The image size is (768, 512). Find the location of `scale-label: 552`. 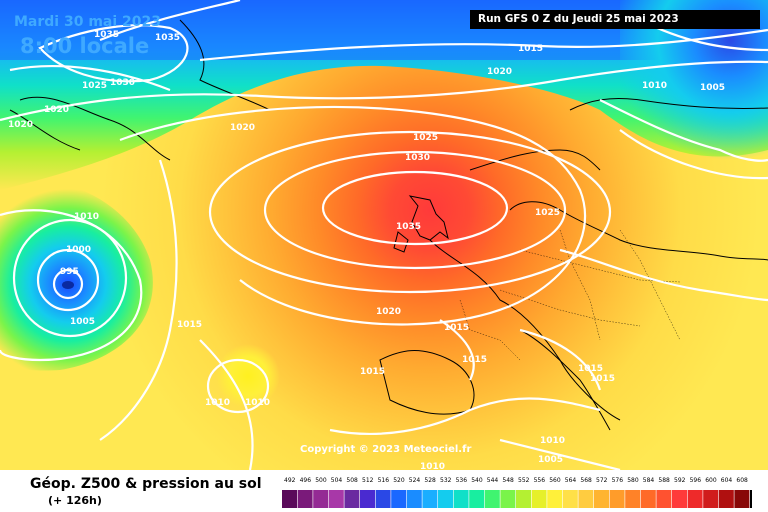

scale-label: 552 is located at coordinates (524, 480).